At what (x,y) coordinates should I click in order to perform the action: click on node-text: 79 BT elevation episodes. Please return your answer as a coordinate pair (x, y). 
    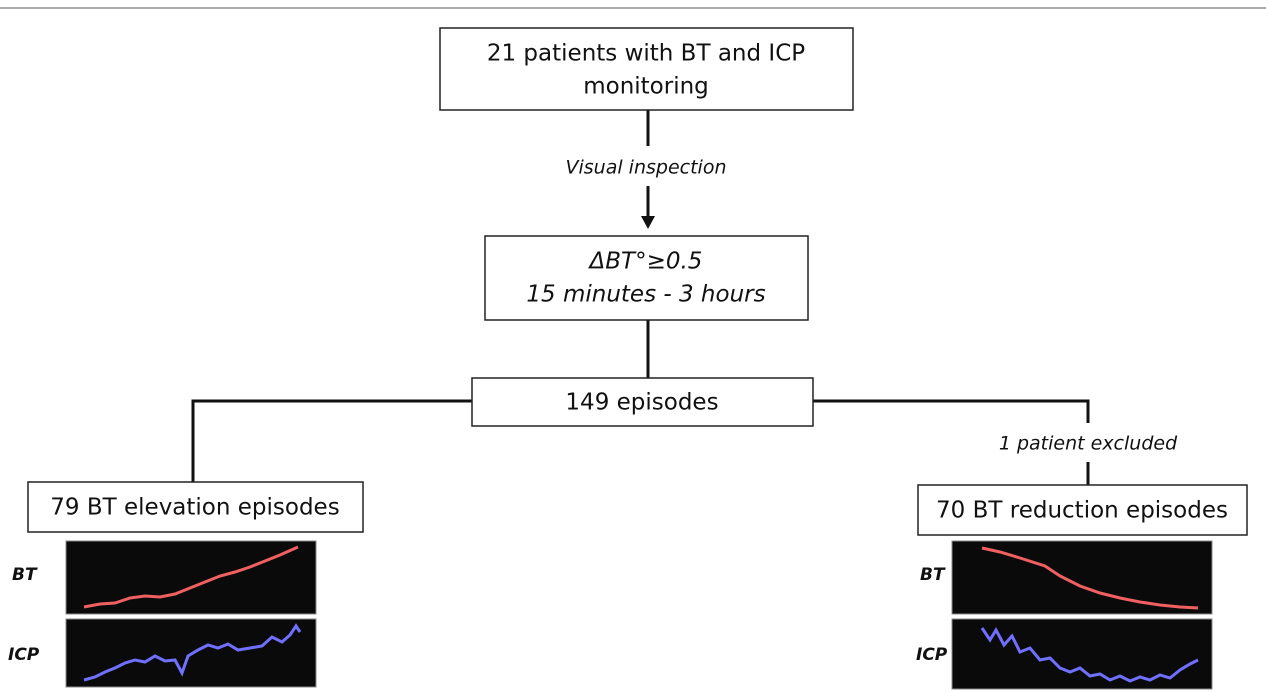
    Looking at the image, I should click on (194, 508).